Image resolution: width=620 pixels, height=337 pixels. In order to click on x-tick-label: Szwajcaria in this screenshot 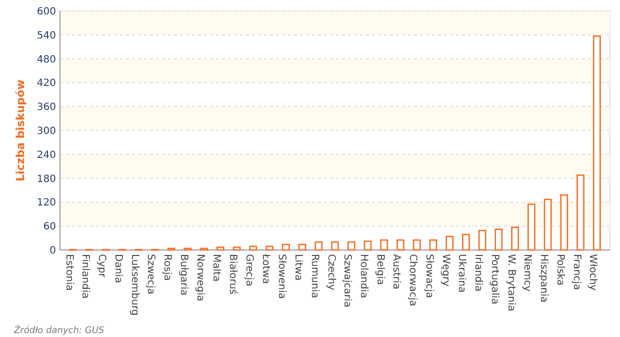, I will do `click(347, 281)`.